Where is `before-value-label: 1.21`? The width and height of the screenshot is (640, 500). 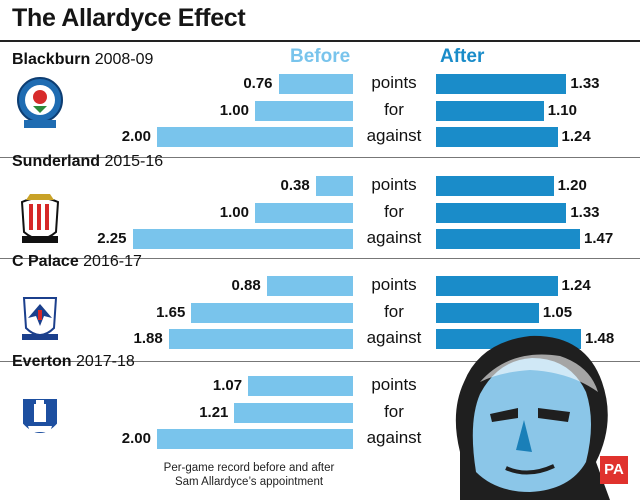 before-value-label: 1.21 is located at coordinates (214, 412).